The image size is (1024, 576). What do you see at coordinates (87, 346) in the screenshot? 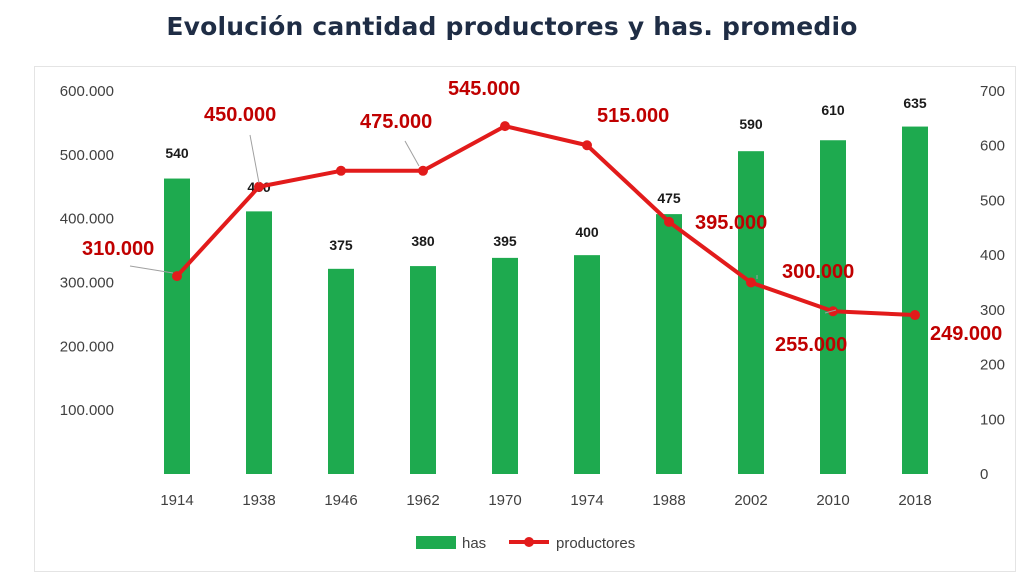
I see `y-left-tick-label: 200.000` at bounding box center [87, 346].